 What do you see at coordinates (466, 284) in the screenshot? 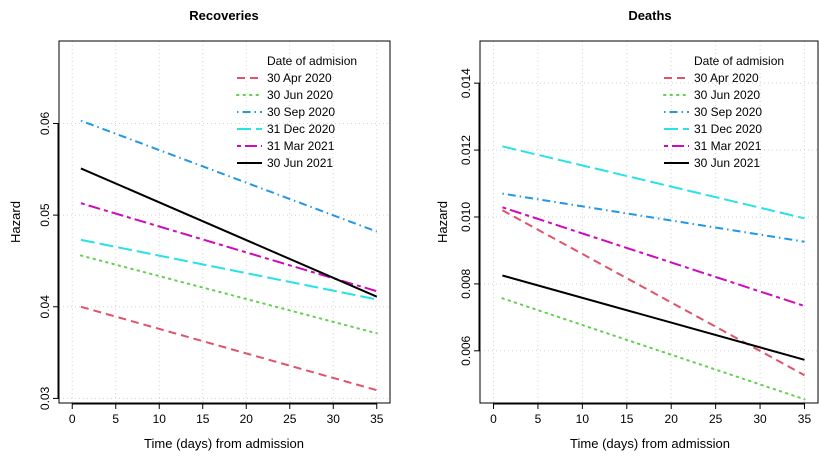
I see `deaths-y-tick-label: 0.008` at bounding box center [466, 284].